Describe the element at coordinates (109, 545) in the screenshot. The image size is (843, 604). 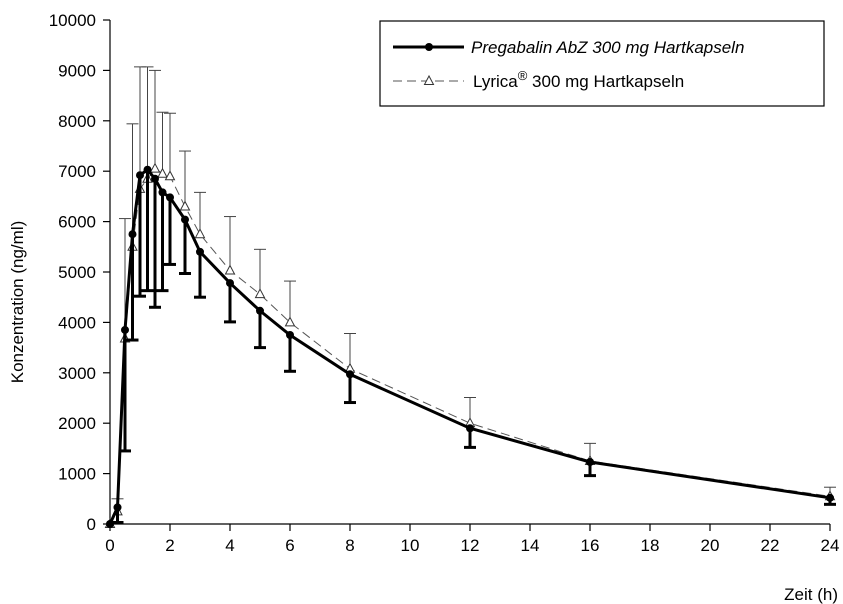
I see `x-tick-label: 0` at that location.